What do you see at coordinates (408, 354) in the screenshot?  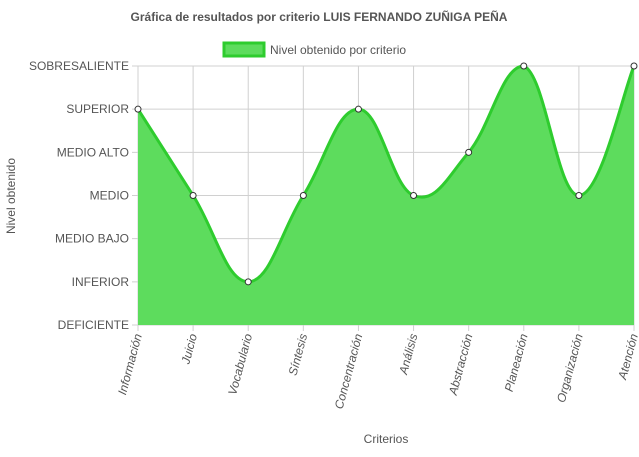 I see `x-tick-label: Análisis` at bounding box center [408, 354].